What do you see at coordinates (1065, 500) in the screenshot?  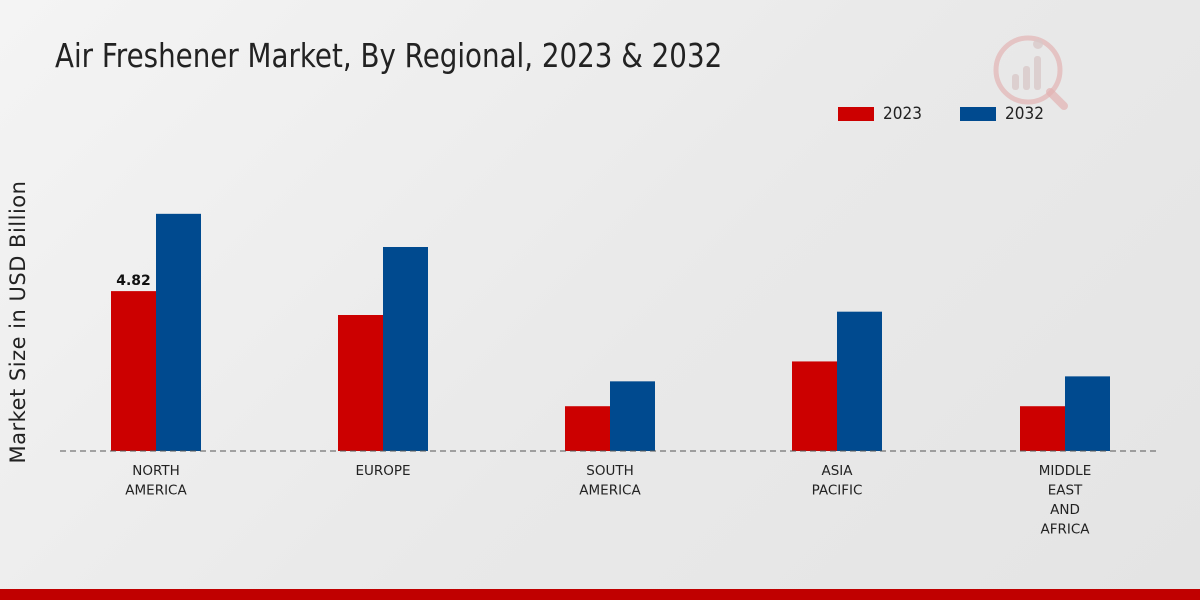 I see `x-tick-label-4: MIDDLE EAST AND AFRICA` at bounding box center [1065, 500].